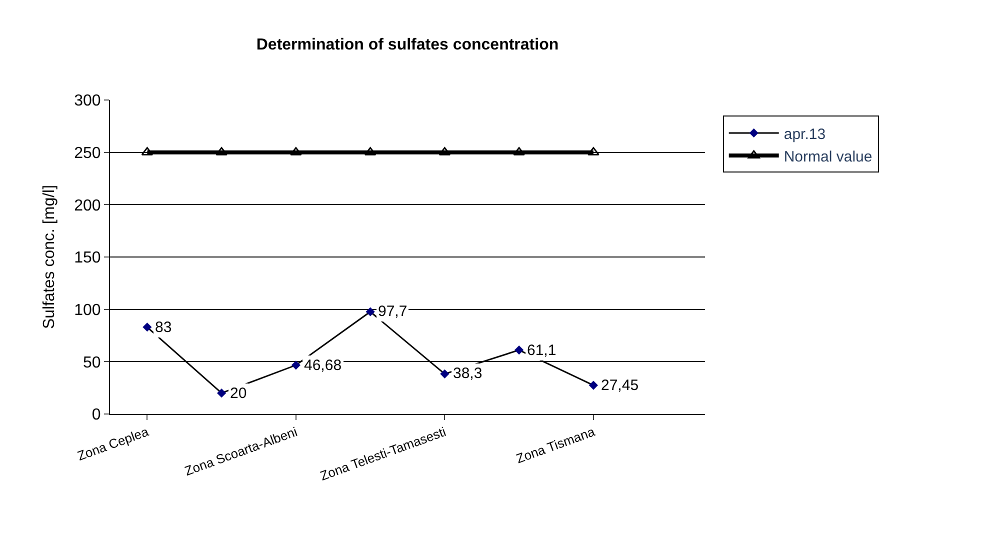 This screenshot has width=985, height=544. What do you see at coordinates (49, 257) in the screenshot?
I see `y-axis-title: Sulfates conc. [mg/l]` at bounding box center [49, 257].